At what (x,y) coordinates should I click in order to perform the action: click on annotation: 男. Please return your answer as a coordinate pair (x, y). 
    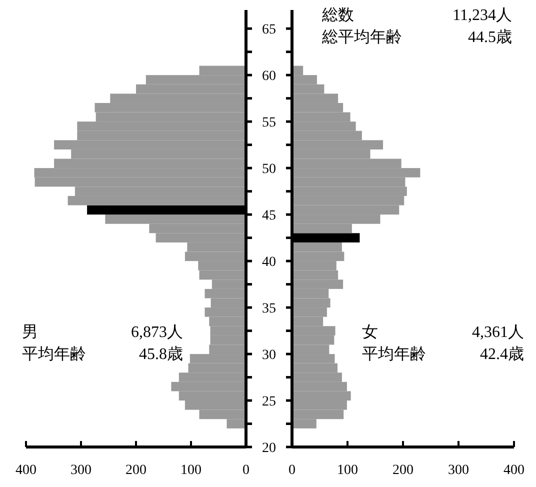
    Looking at the image, I should click on (30, 332).